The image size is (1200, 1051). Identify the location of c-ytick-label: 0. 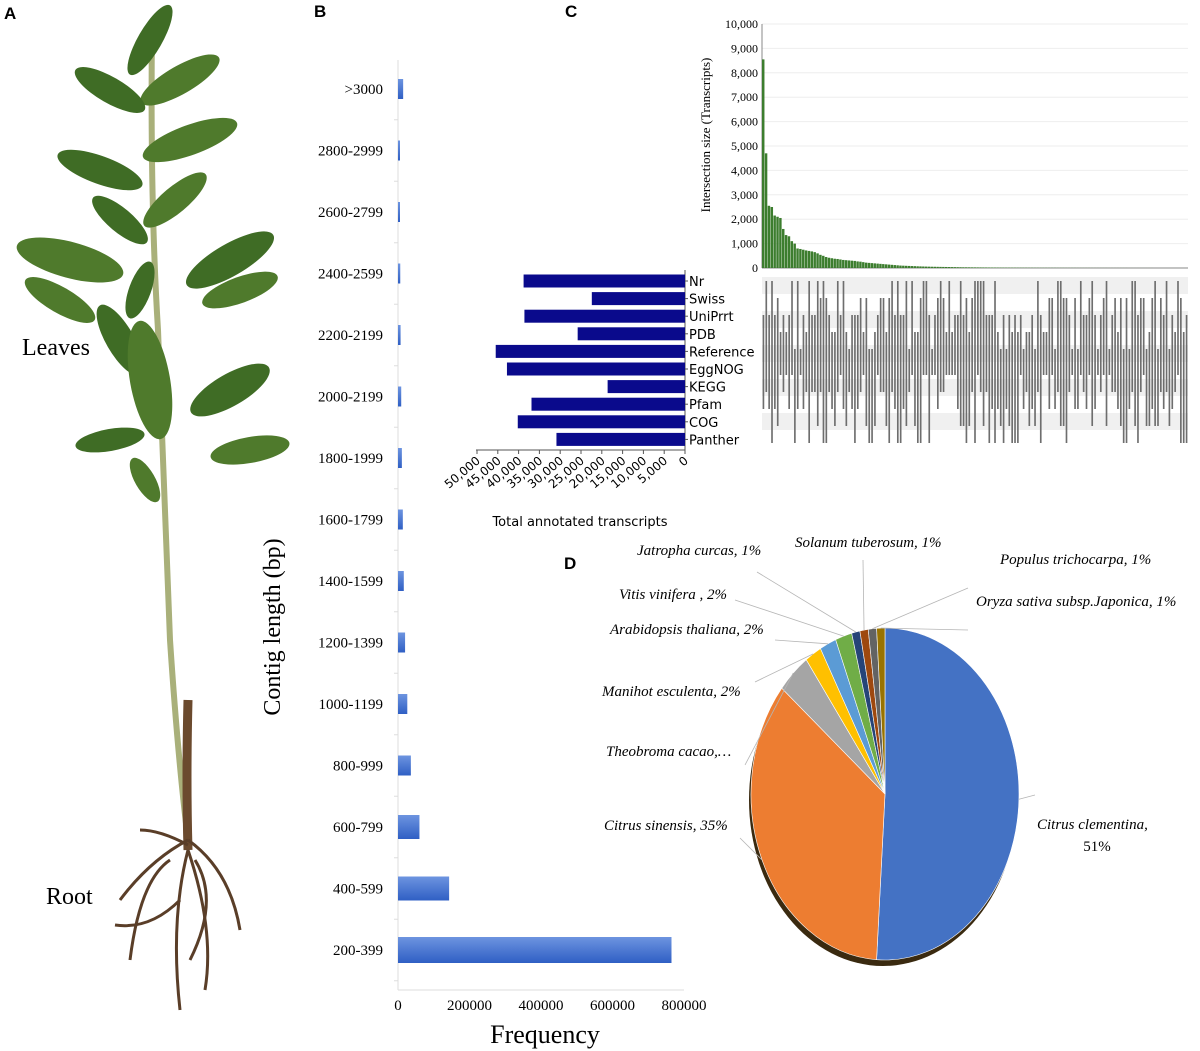
(755, 268).